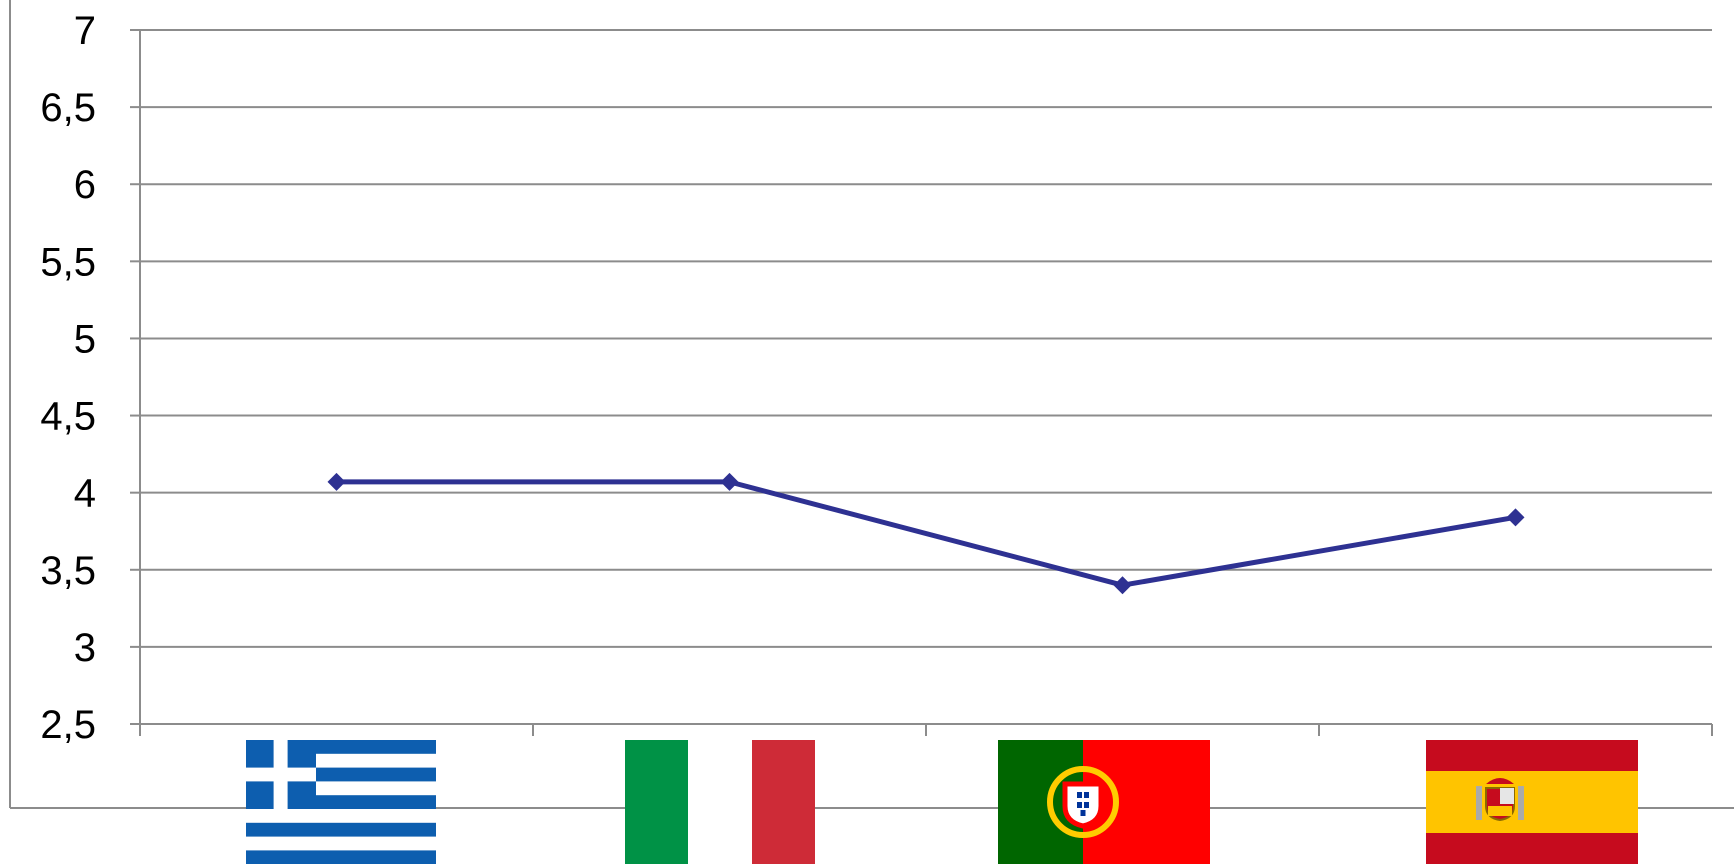  What do you see at coordinates (85, 31) in the screenshot?
I see `y-tick-label: 7` at bounding box center [85, 31].